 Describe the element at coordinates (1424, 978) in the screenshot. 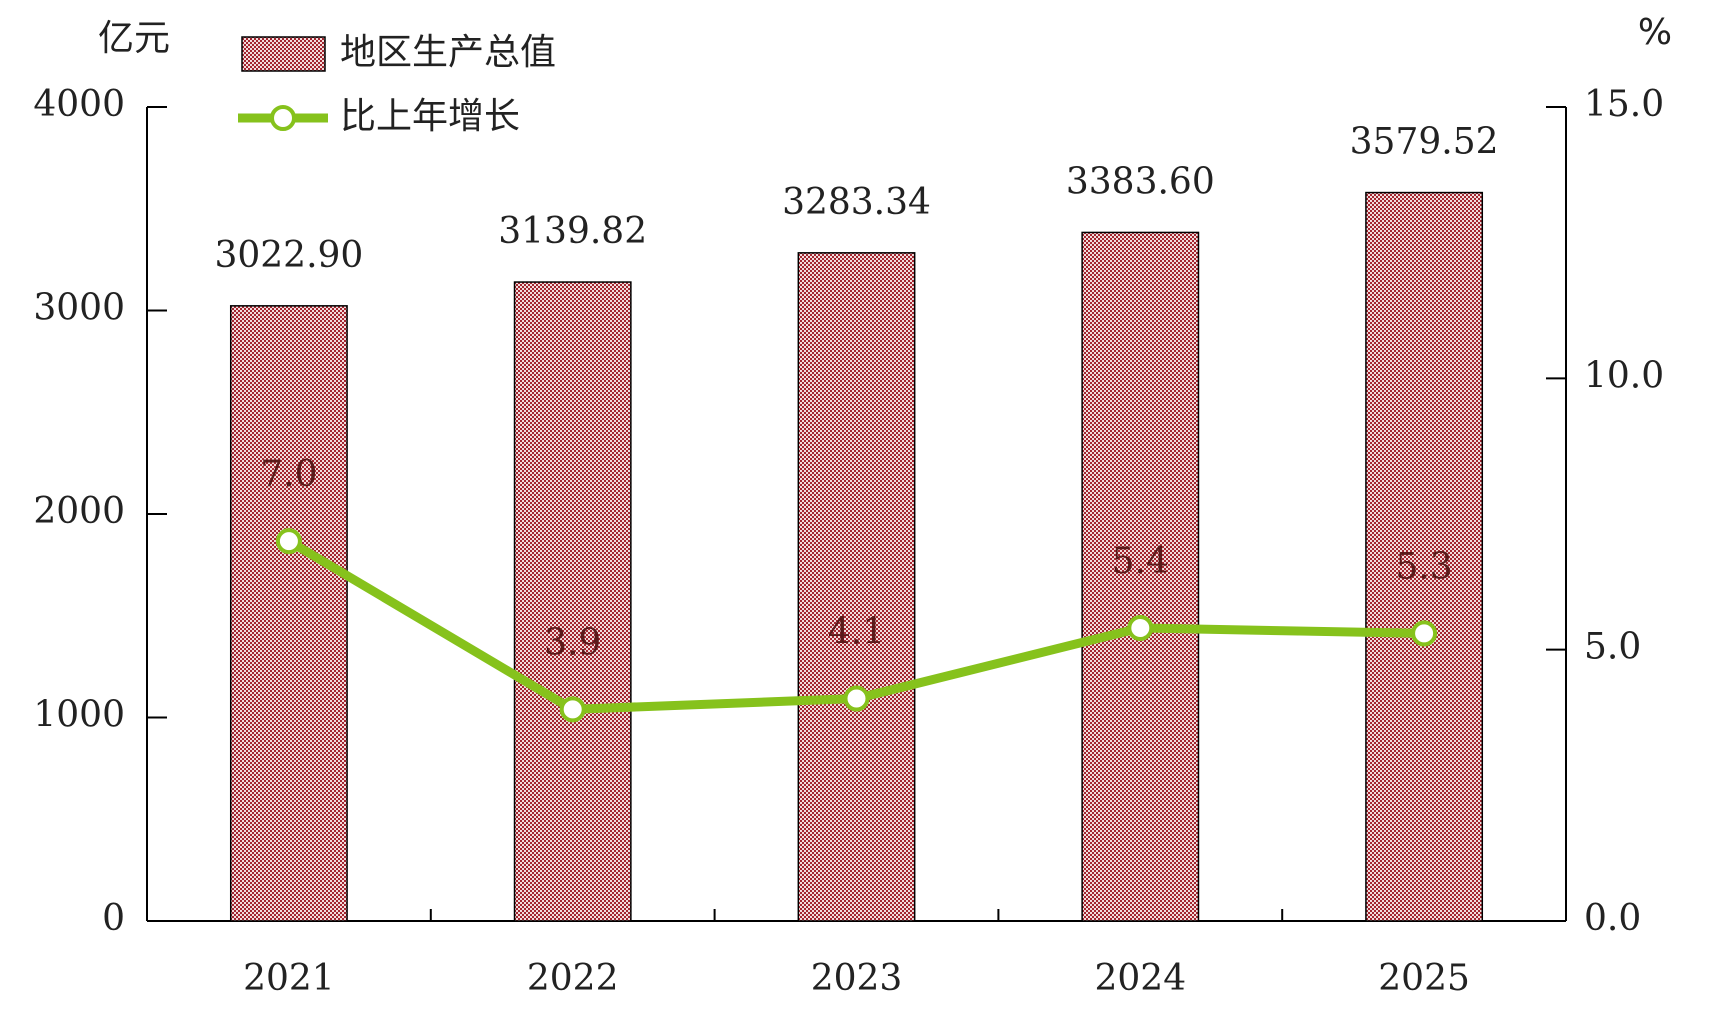

I see `x-tick-label: 2025` at that location.